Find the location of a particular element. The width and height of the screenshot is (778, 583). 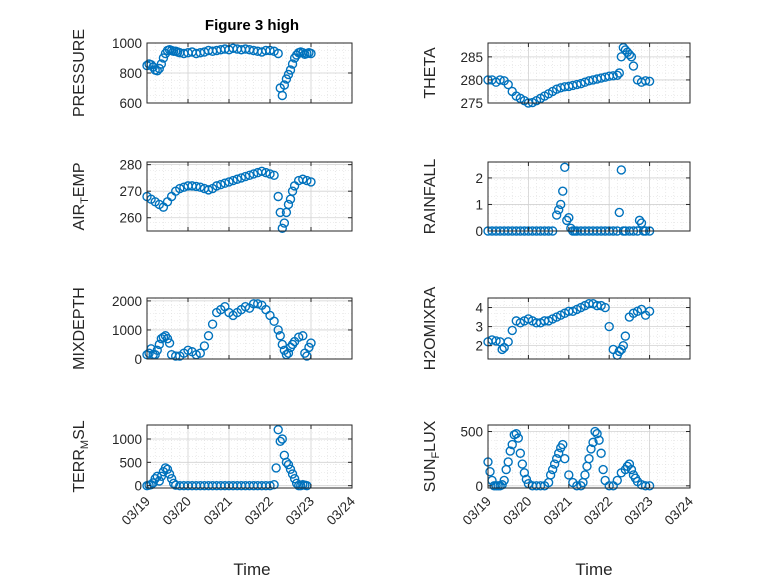

y-tick-label: 280 is located at coordinates (471, 80).